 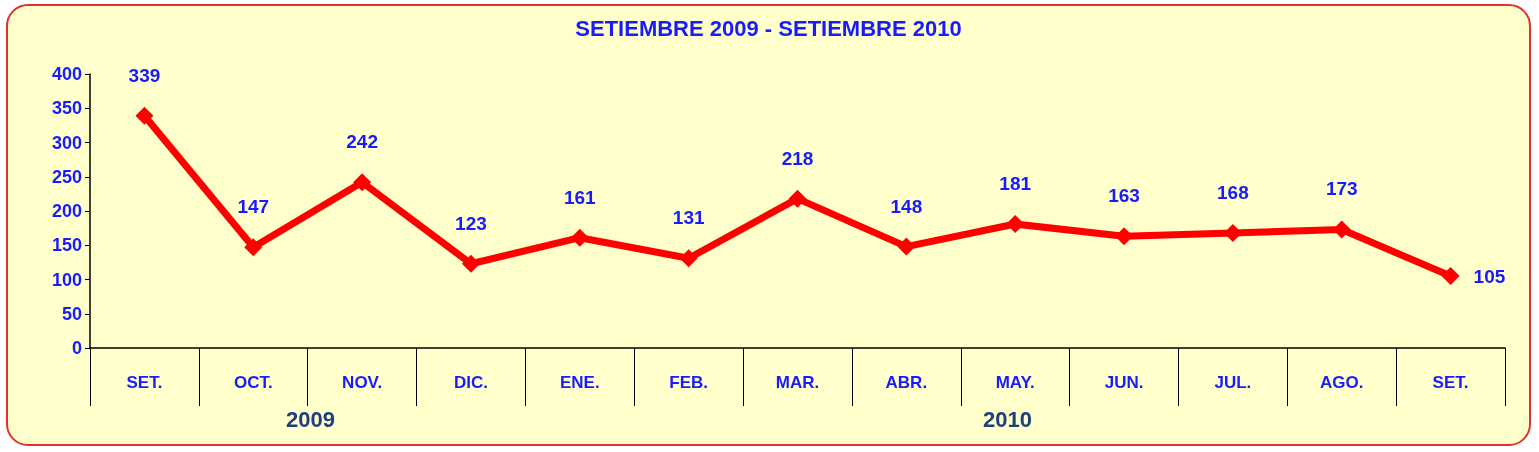 I want to click on y-tick-label: 250, so click(x=66, y=176).